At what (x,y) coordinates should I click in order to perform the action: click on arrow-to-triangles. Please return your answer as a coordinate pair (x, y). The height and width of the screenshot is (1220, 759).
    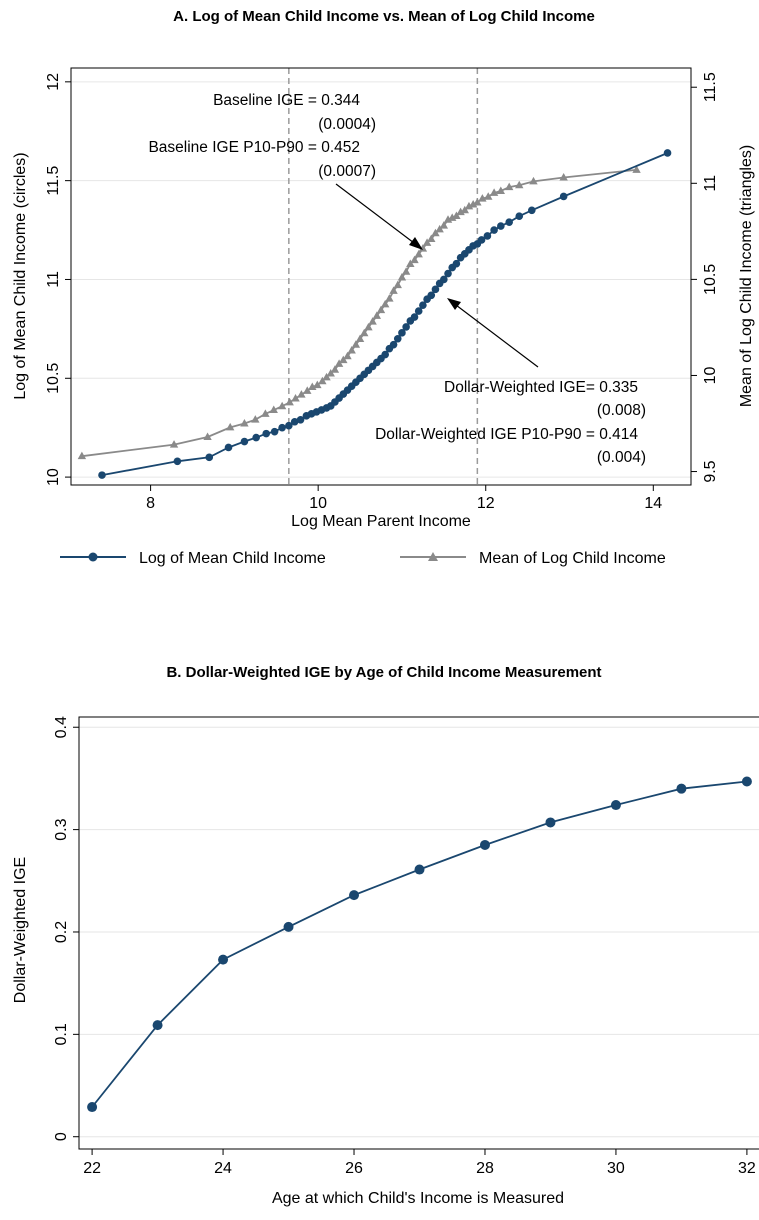
    Looking at the image, I should click on (377, 215).